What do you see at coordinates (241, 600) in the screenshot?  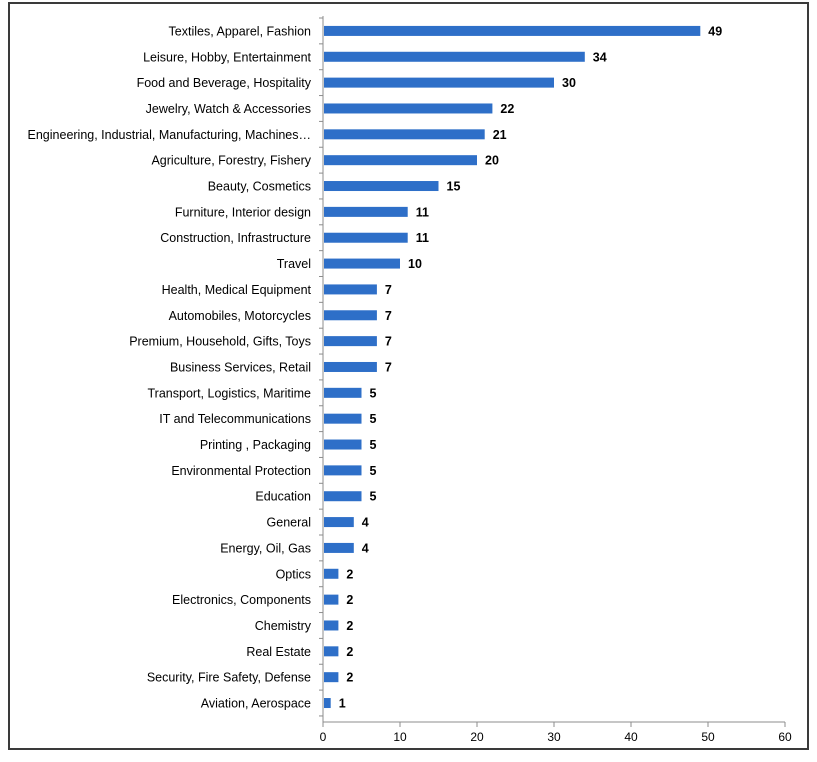 I see `category-label: Electronics, Components` at bounding box center [241, 600].